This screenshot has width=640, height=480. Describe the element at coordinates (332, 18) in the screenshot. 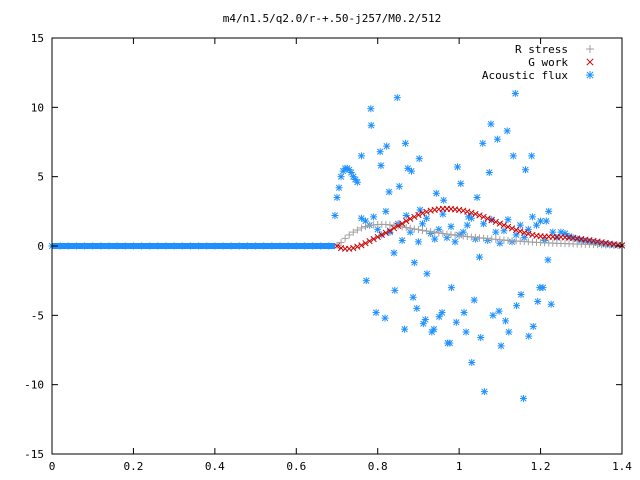

I see `chart-title: m4/n1.5/q2.0/r-+.50-j257/M0.2/512` at that location.